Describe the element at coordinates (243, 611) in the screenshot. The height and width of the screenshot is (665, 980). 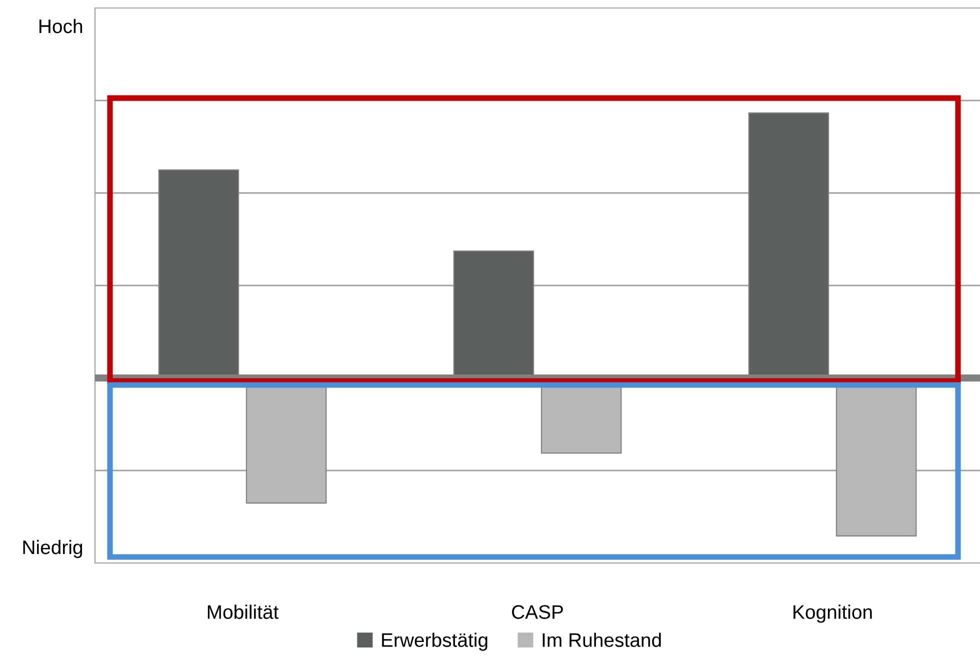
I see `x-tick-label: Mobilität` at that location.